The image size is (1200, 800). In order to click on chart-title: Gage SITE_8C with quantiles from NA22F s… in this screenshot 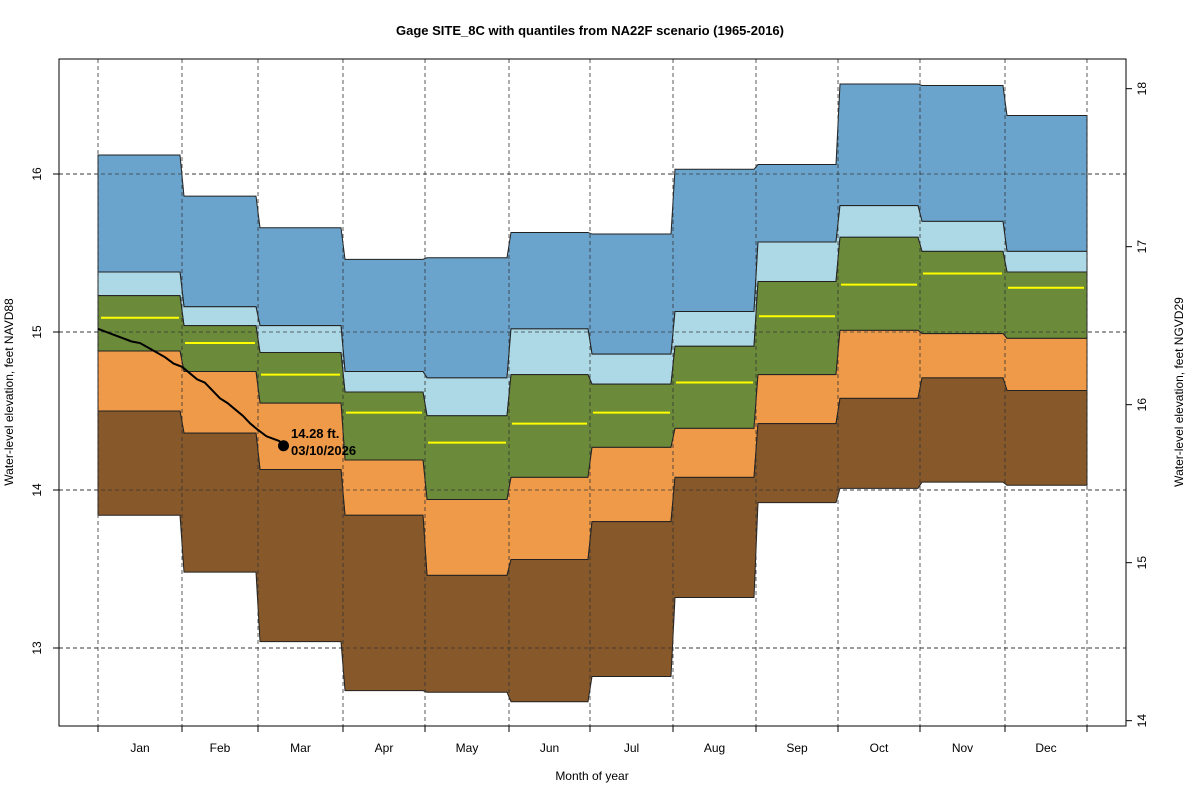, I will do `click(590, 30)`.